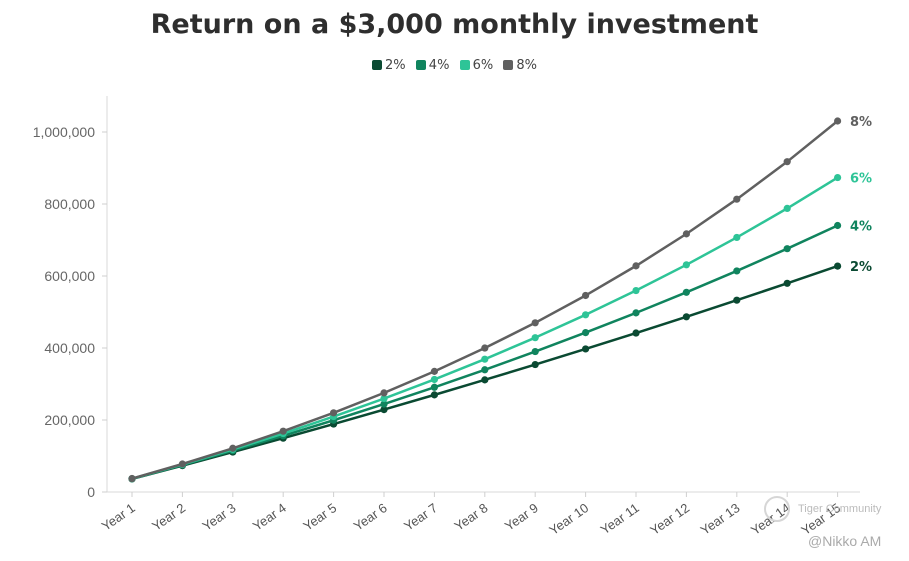  What do you see at coordinates (861, 267) in the screenshot?
I see `end-label-2: 2%` at bounding box center [861, 267].